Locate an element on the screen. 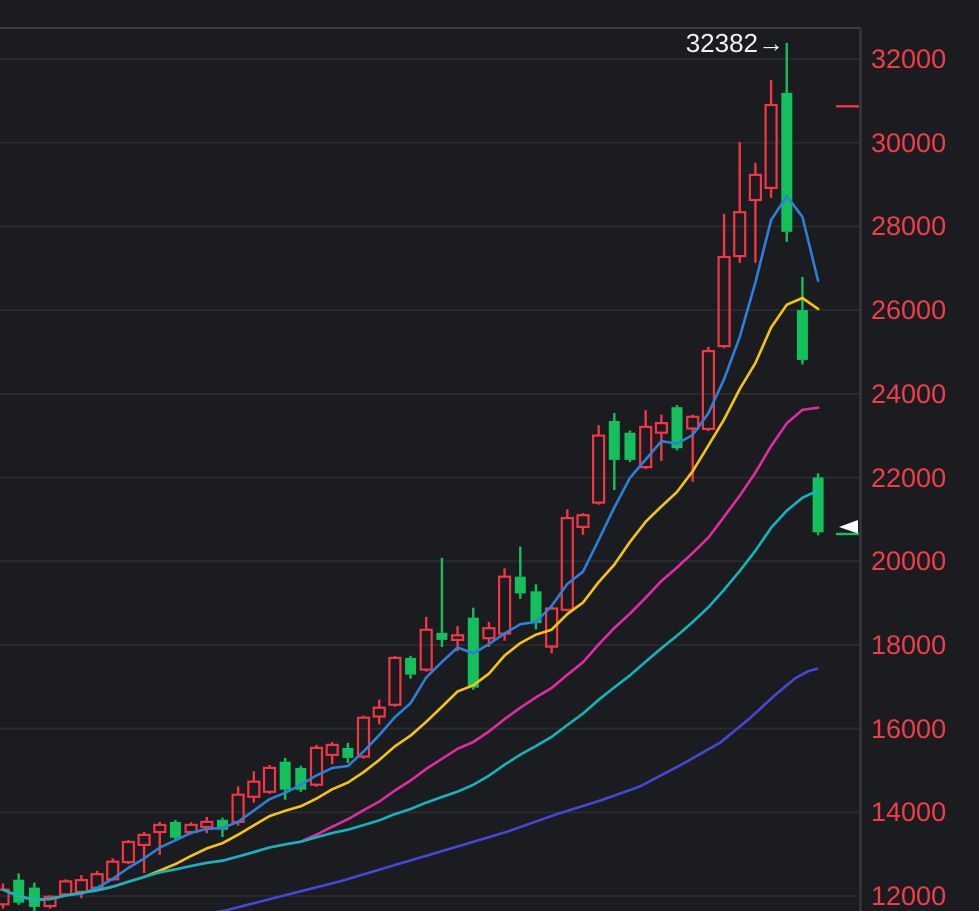 The width and height of the screenshot is (979, 911). high-price-annotation: 32382→ is located at coordinates (734, 43).